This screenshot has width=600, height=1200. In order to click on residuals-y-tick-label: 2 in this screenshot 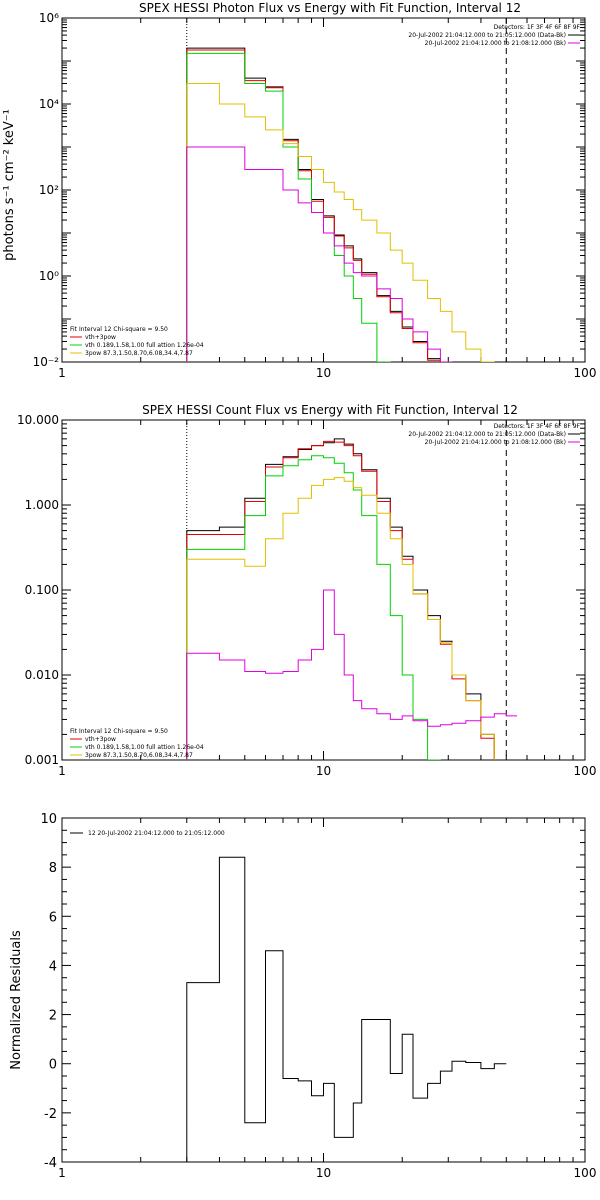, I will do `click(53, 1016)`.